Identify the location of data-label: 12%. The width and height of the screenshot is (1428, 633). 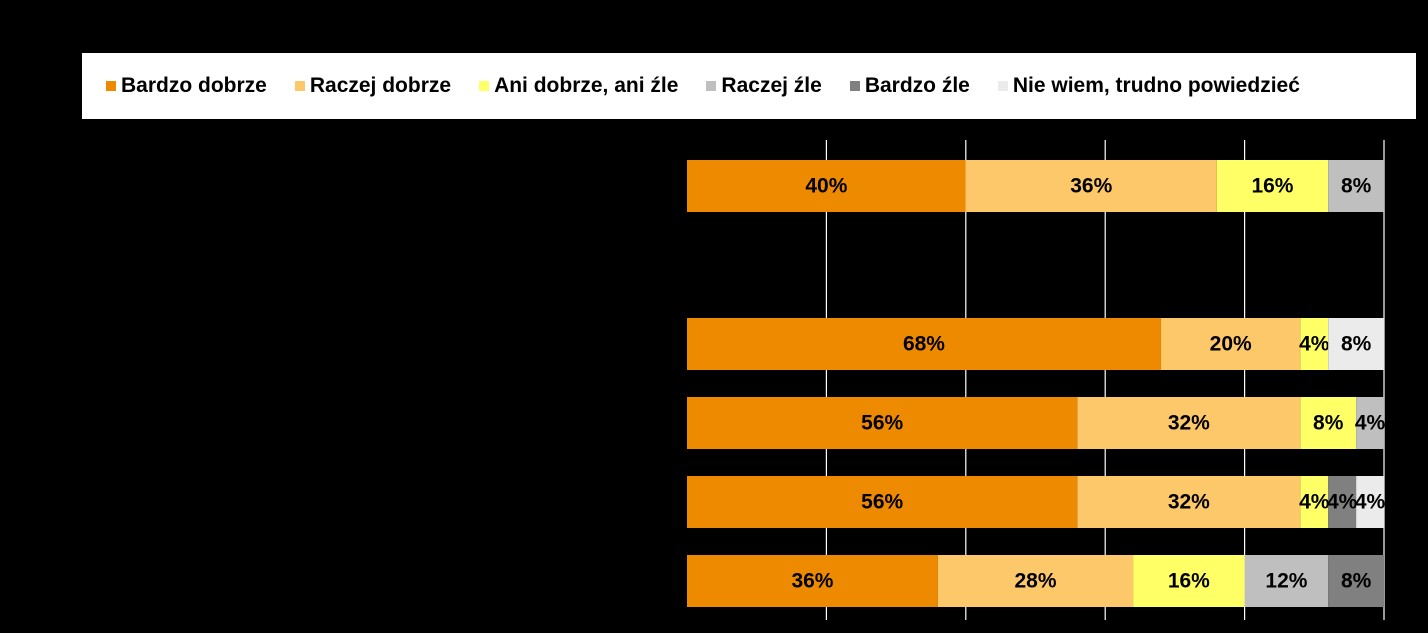
(1286, 581).